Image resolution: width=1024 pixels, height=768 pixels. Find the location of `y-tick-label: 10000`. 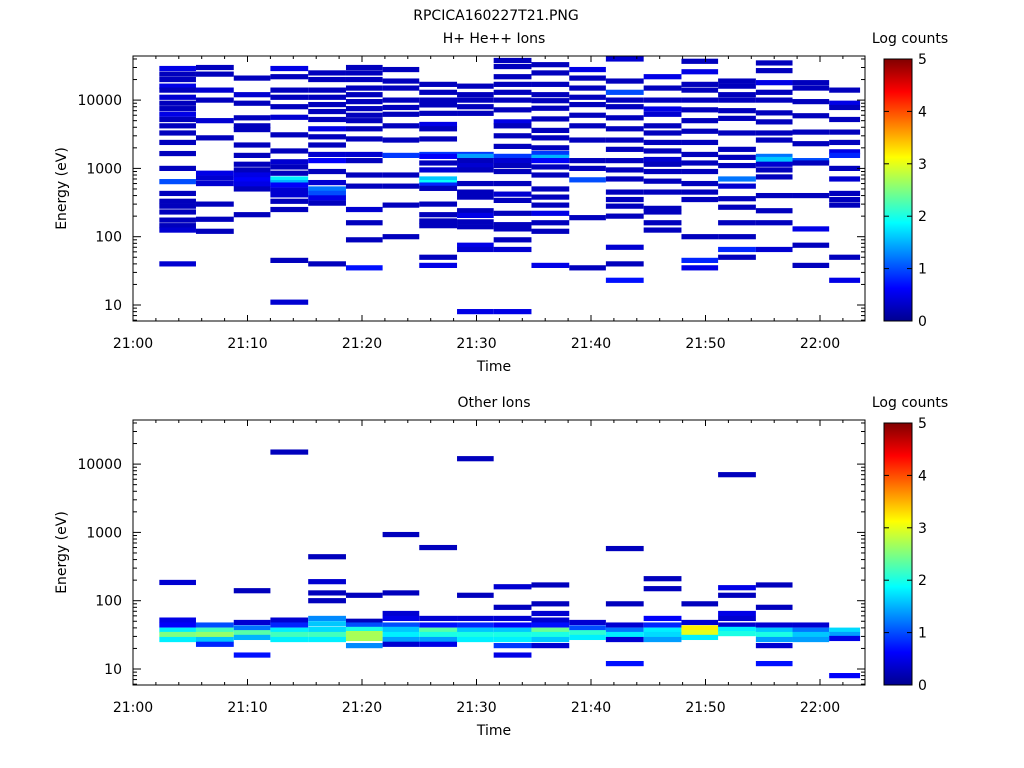

y-tick-label: 10000 is located at coordinates (99, 465).